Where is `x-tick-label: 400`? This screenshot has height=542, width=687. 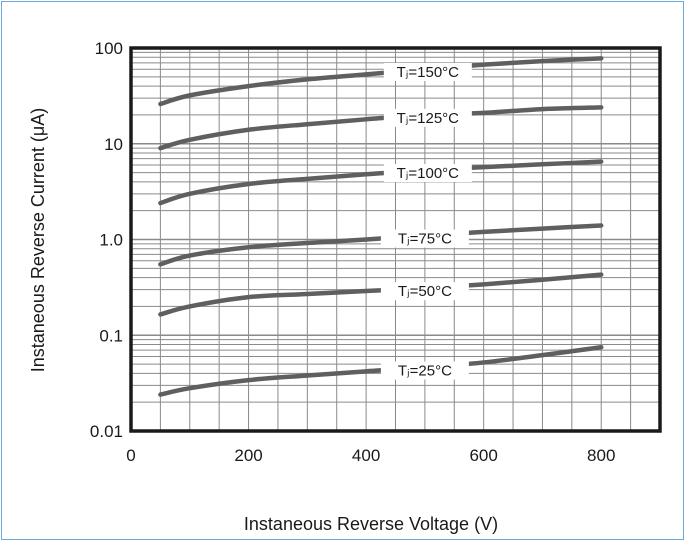
x-tick-label: 400 is located at coordinates (366, 455).